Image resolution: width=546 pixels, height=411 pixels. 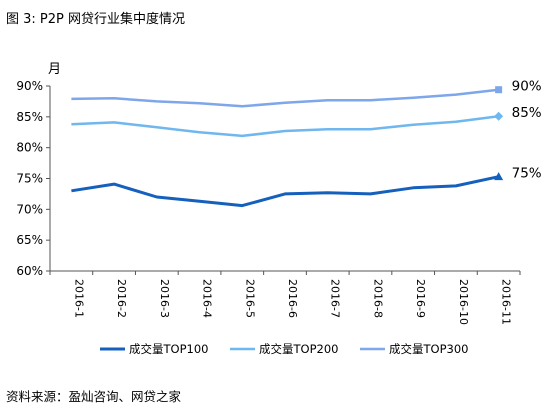 I want to click on chart-legend: 成交量TOP100 成交量TOP200 成交量TOP300, so click(x=284, y=349).